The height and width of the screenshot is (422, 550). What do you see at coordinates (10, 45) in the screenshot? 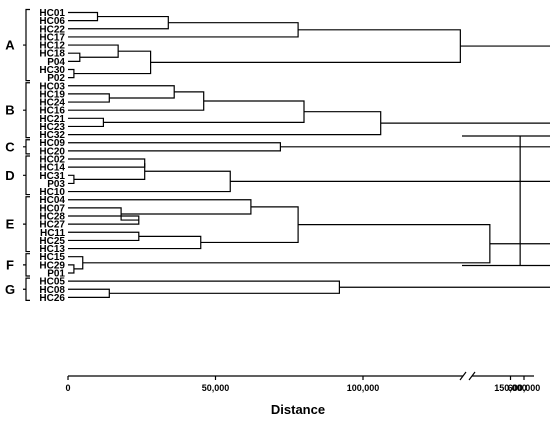
I see `group-label-a: A` at bounding box center [10, 45].